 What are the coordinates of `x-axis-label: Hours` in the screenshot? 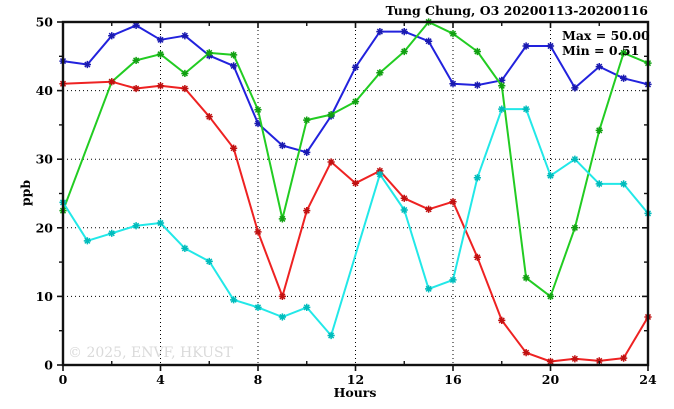 It's located at (355, 392).